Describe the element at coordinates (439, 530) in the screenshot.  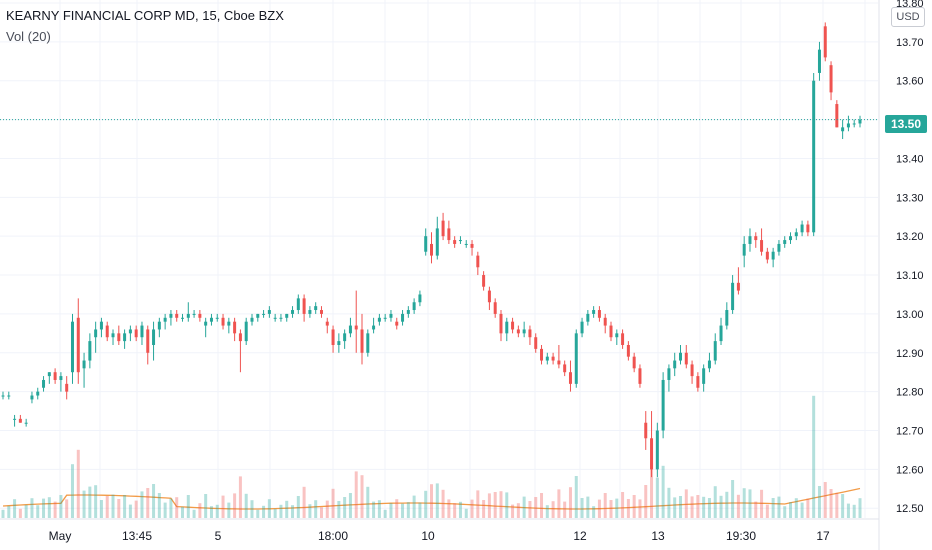
I see `time-axis: May 13:45 5 18:00 10 12 13 19:30 17` at that location.